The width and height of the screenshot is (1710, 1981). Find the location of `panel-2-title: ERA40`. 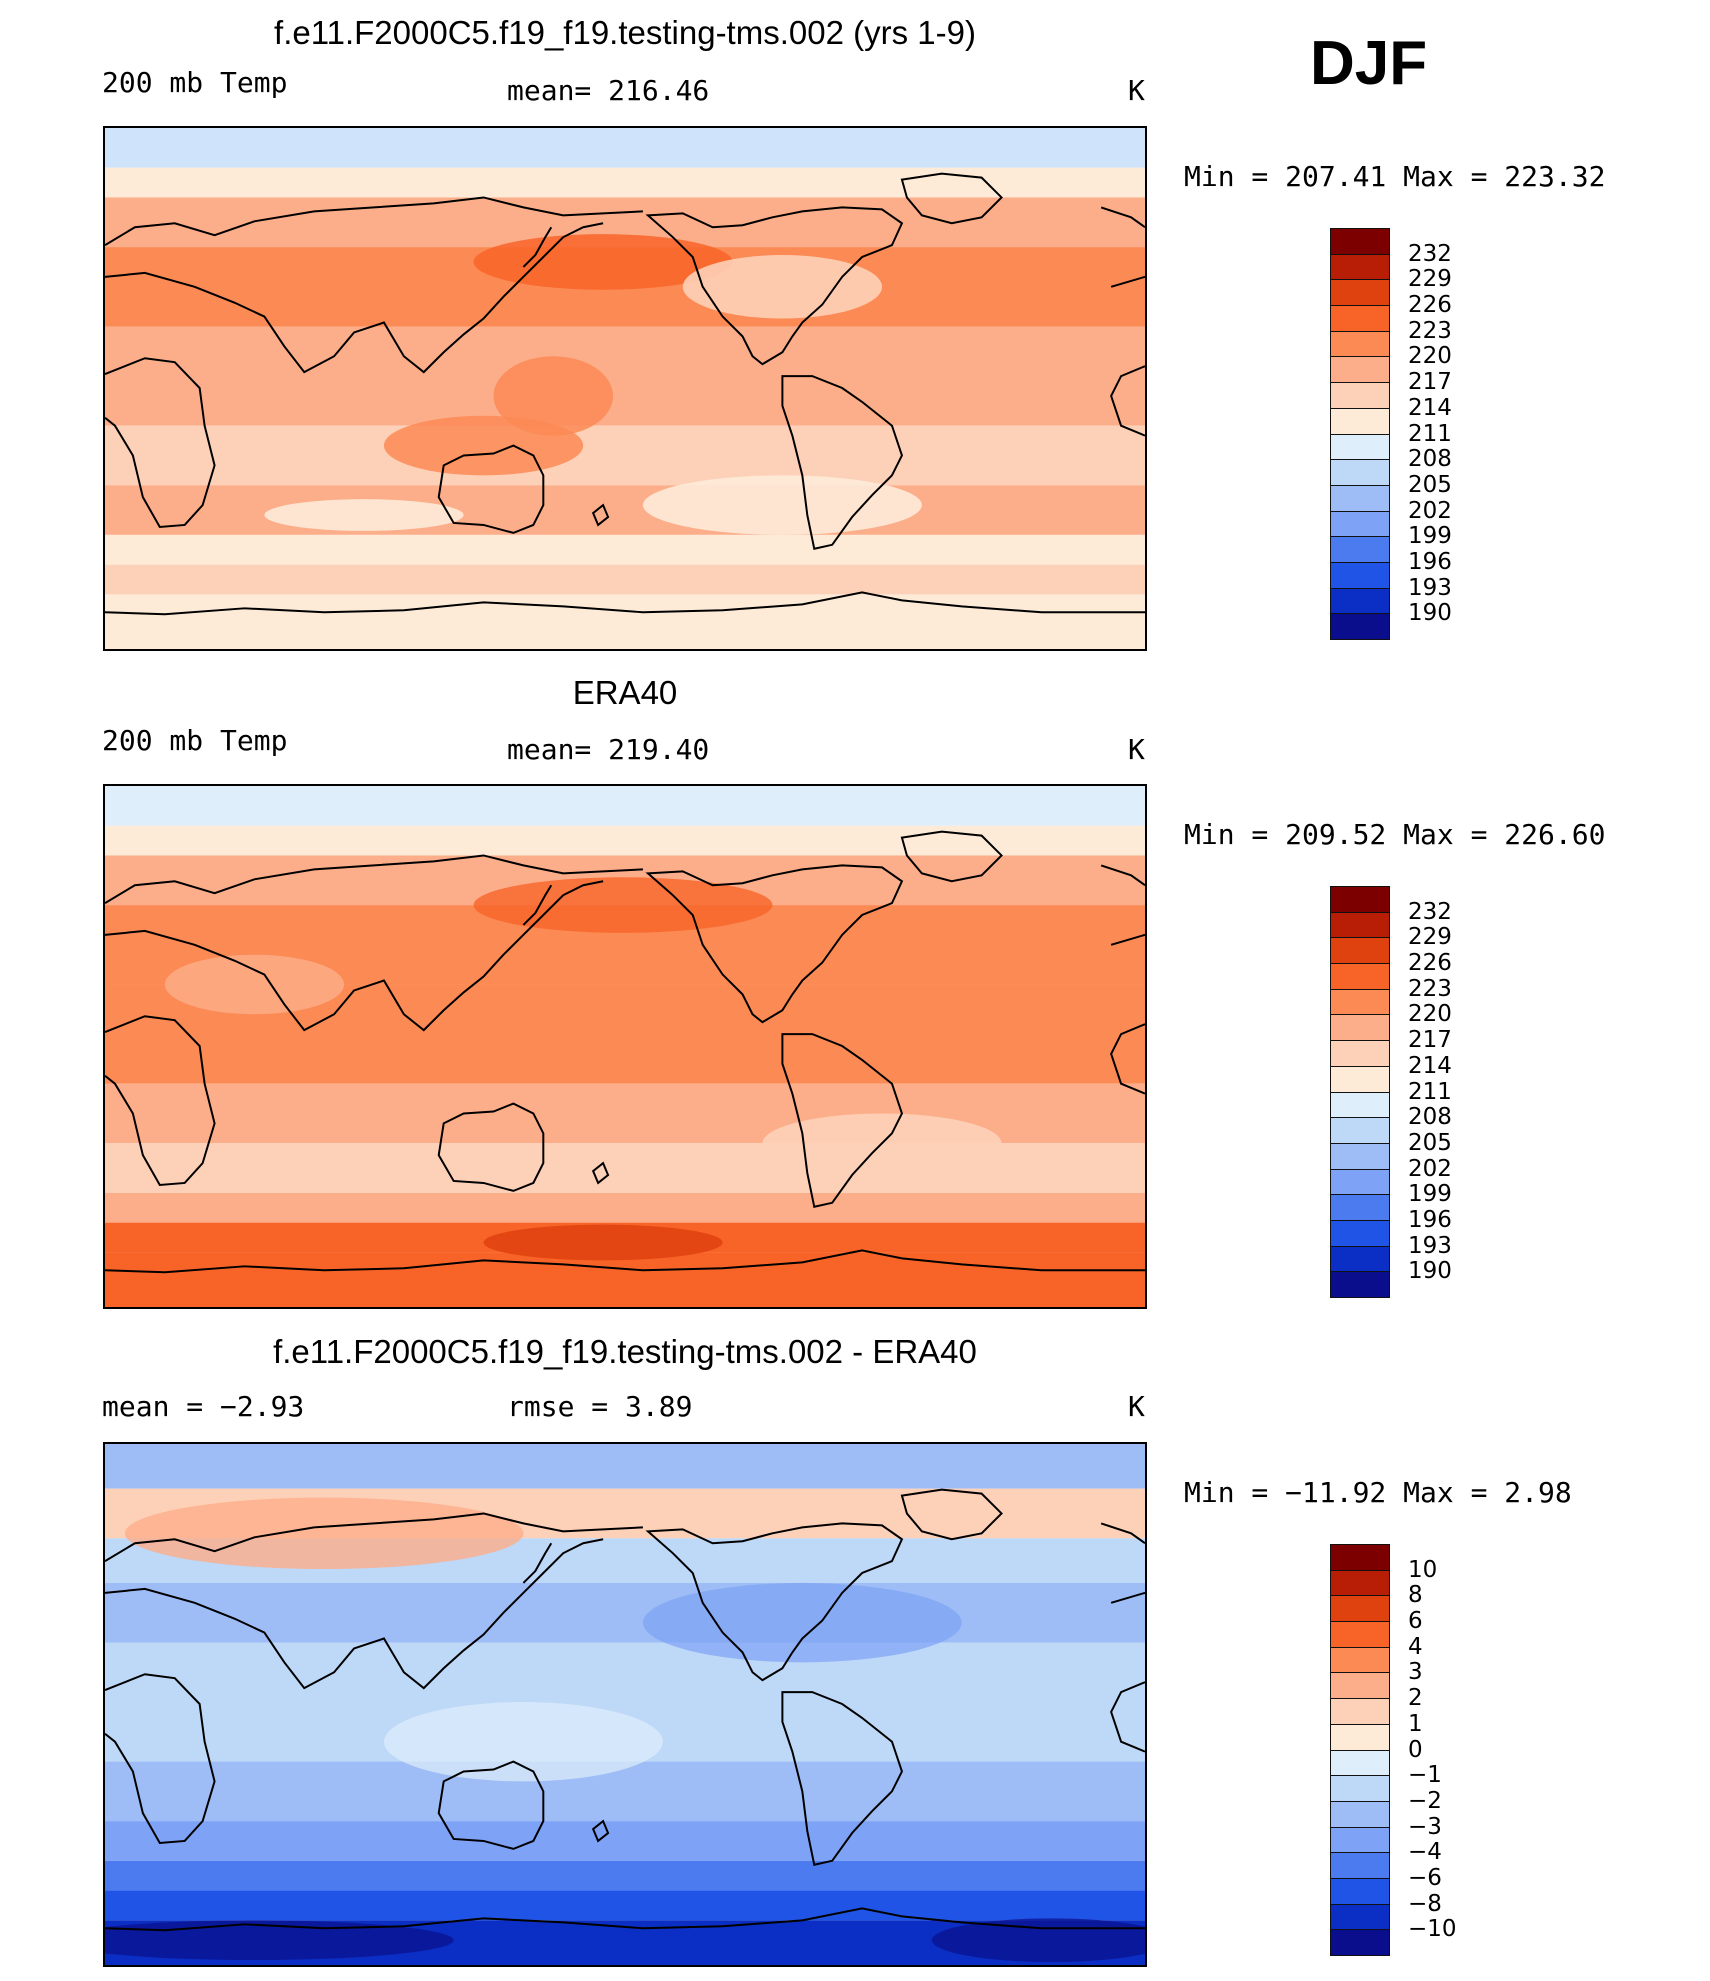

panel-2-title: ERA40 is located at coordinates (625, 692).